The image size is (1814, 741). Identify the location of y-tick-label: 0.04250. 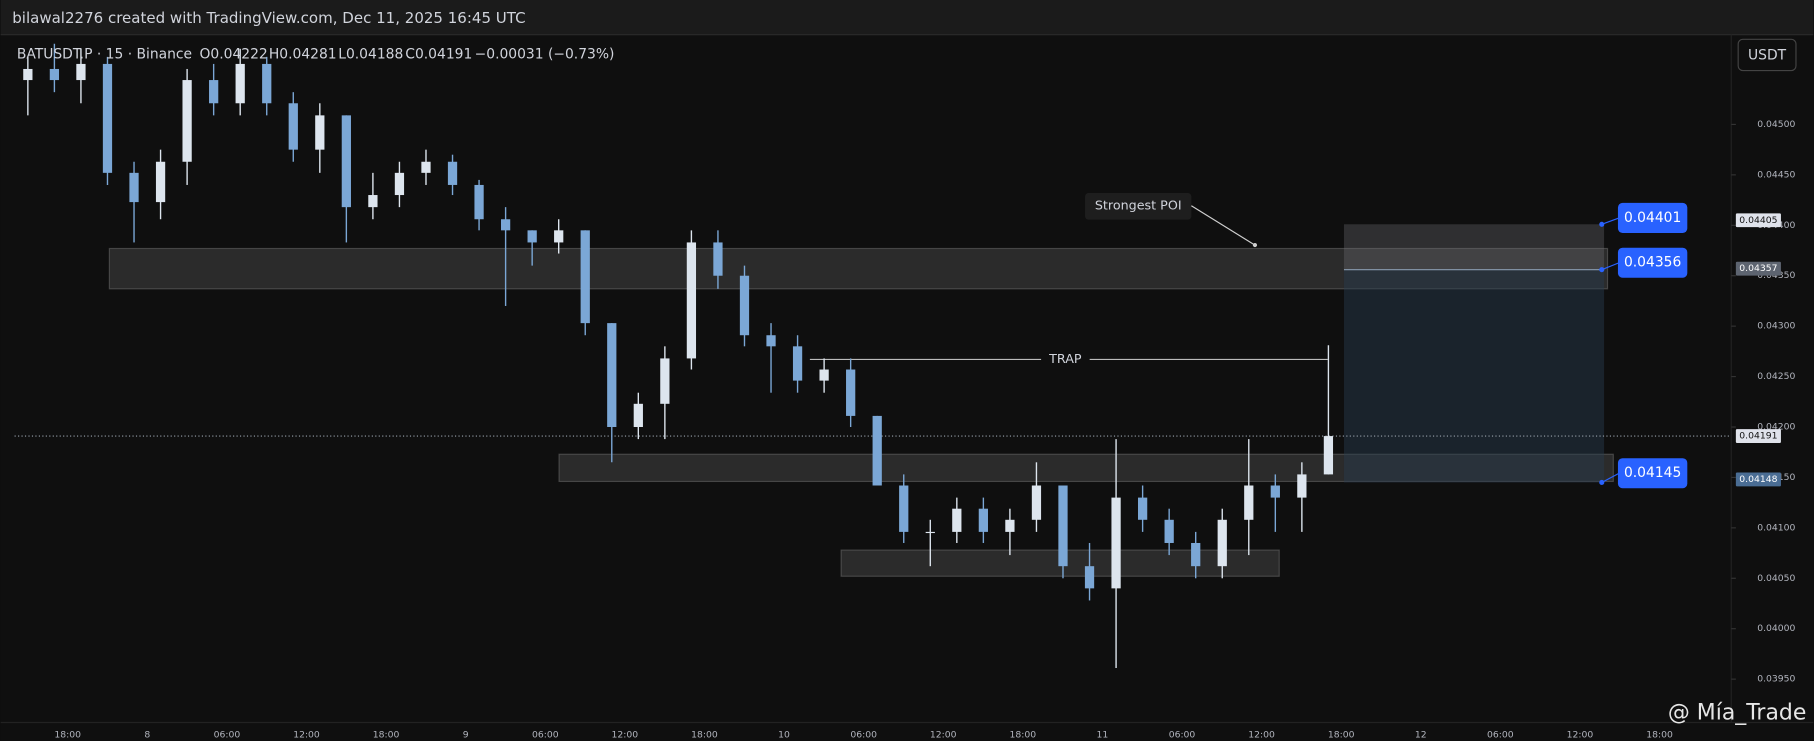
(1776, 376).